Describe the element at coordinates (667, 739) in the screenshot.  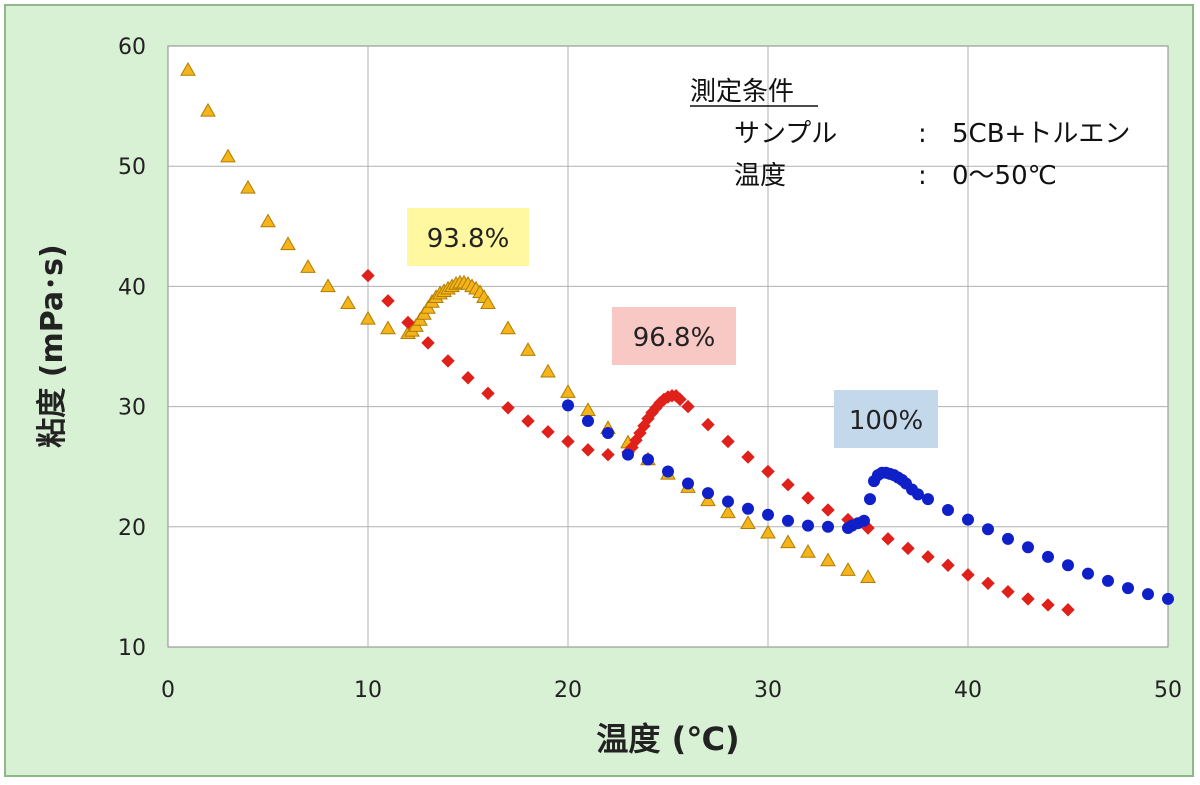
I see `x-axis-label: 温度 (℃)` at that location.